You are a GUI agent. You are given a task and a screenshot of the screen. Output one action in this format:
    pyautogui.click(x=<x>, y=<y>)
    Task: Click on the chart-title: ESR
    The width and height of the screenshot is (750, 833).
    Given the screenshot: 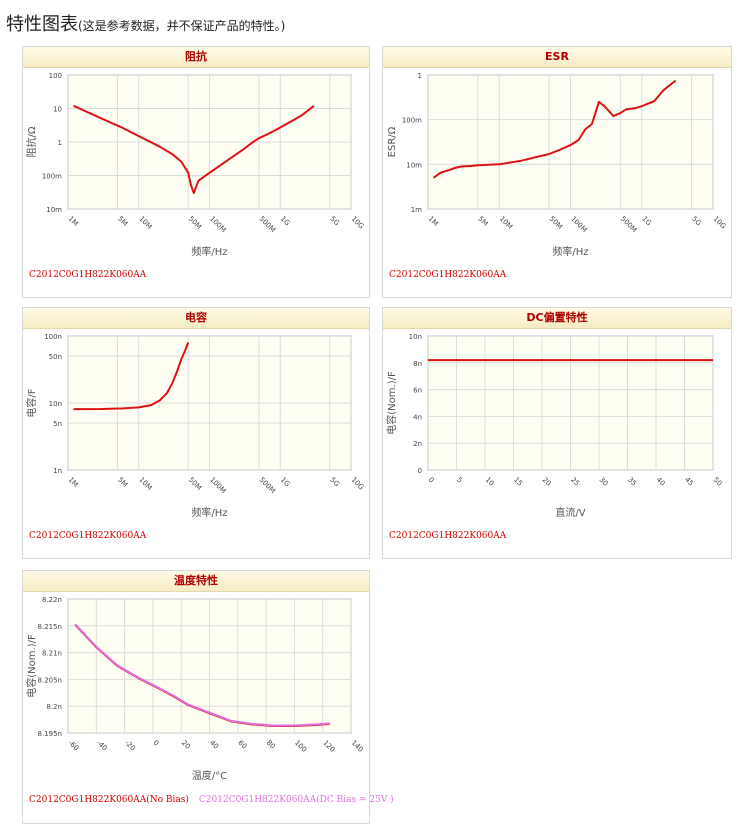 What is the action you would take?
    pyautogui.click(x=557, y=57)
    